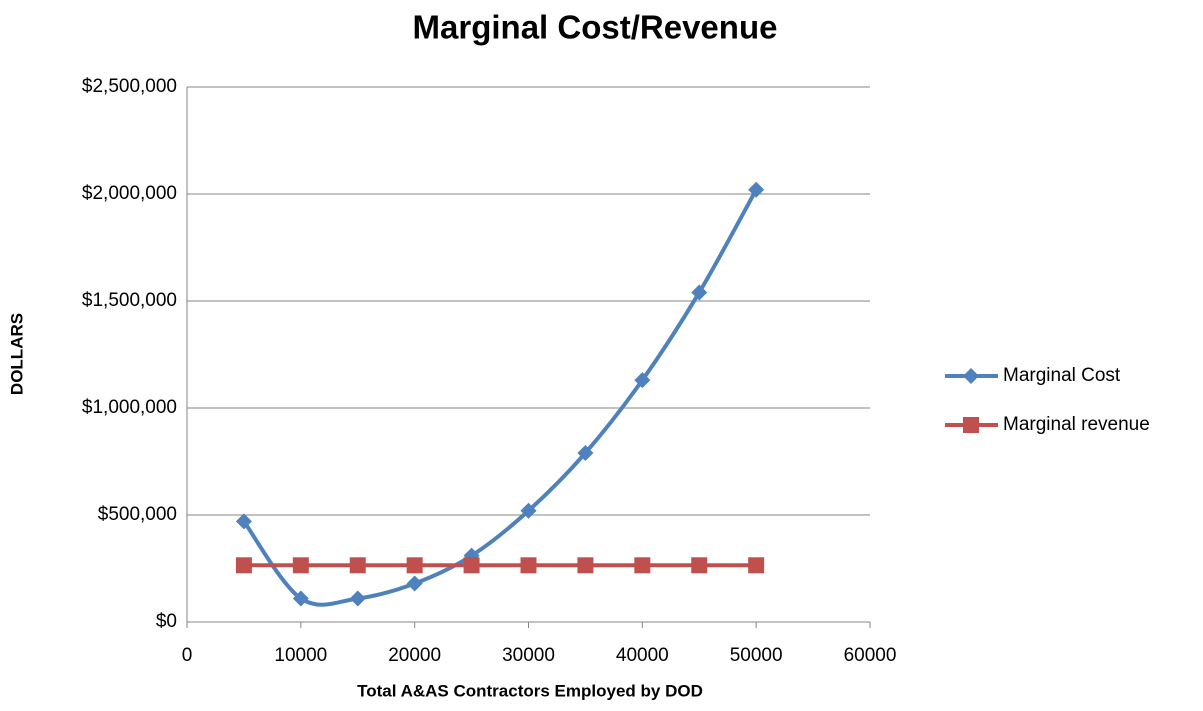 The height and width of the screenshot is (711, 1203). What do you see at coordinates (1076, 424) in the screenshot?
I see `legend-label: Marginal revenue` at bounding box center [1076, 424].